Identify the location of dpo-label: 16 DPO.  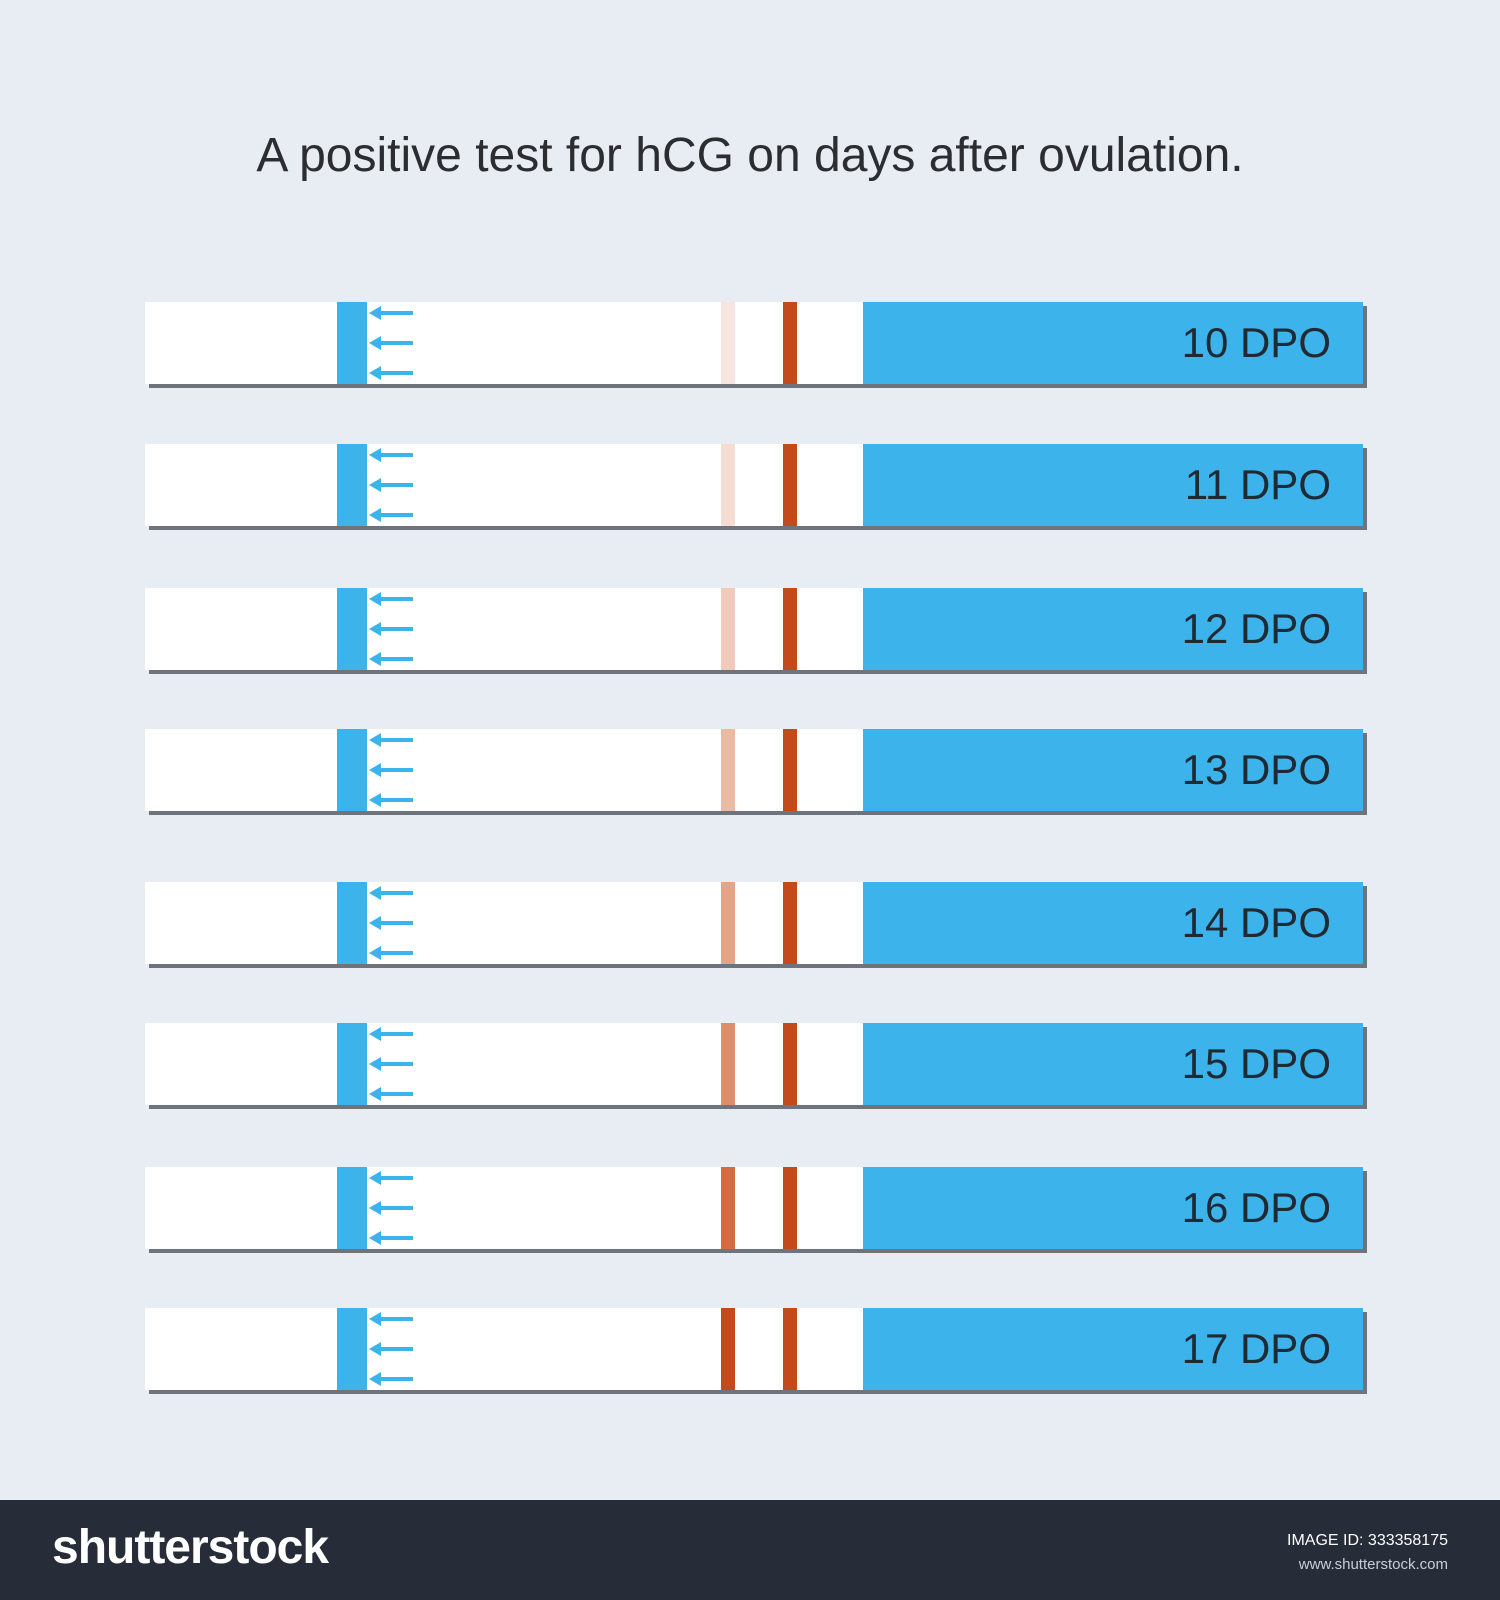
(1256, 1207).